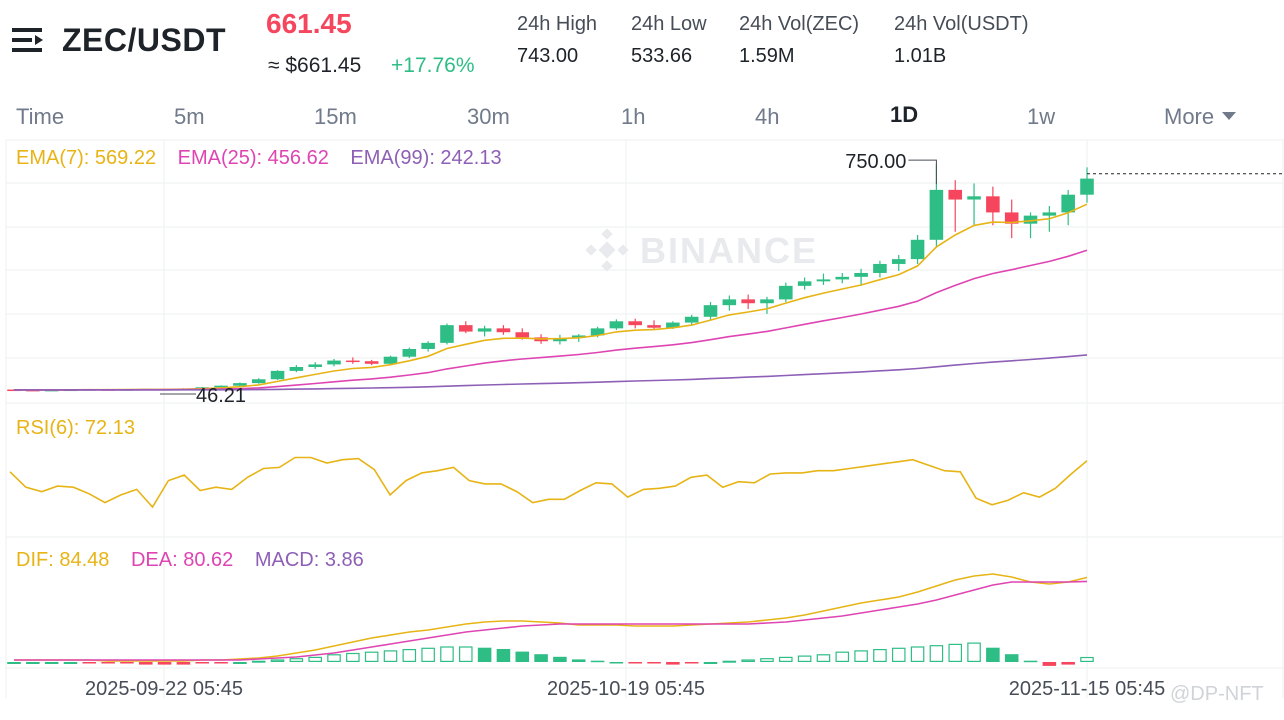 The width and height of the screenshot is (1284, 720). I want to click on tab-more: More, so click(1200, 117).